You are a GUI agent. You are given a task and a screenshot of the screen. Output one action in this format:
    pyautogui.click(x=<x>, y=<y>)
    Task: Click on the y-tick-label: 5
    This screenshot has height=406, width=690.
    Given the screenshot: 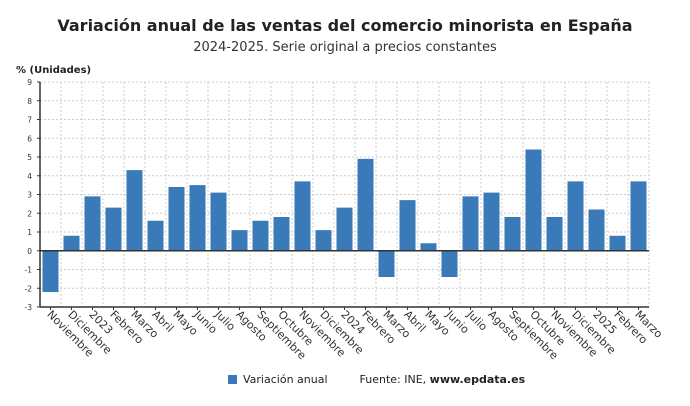 What is the action you would take?
    pyautogui.click(x=29, y=157)
    